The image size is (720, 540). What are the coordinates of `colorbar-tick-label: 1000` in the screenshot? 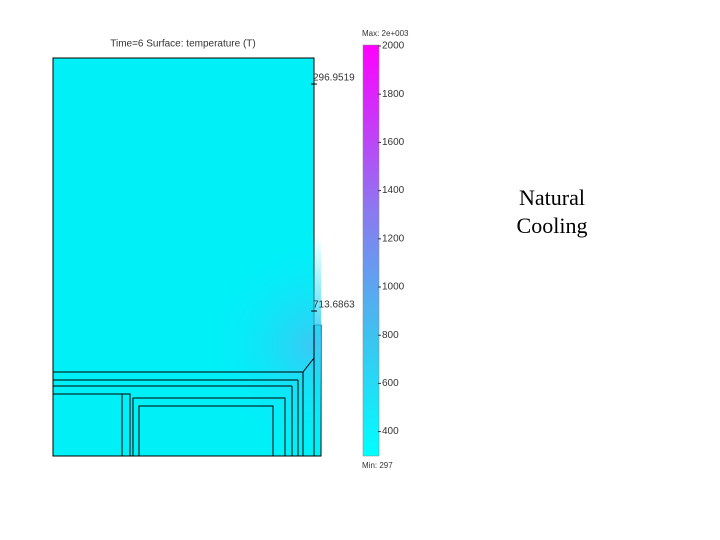 It's located at (393, 287).